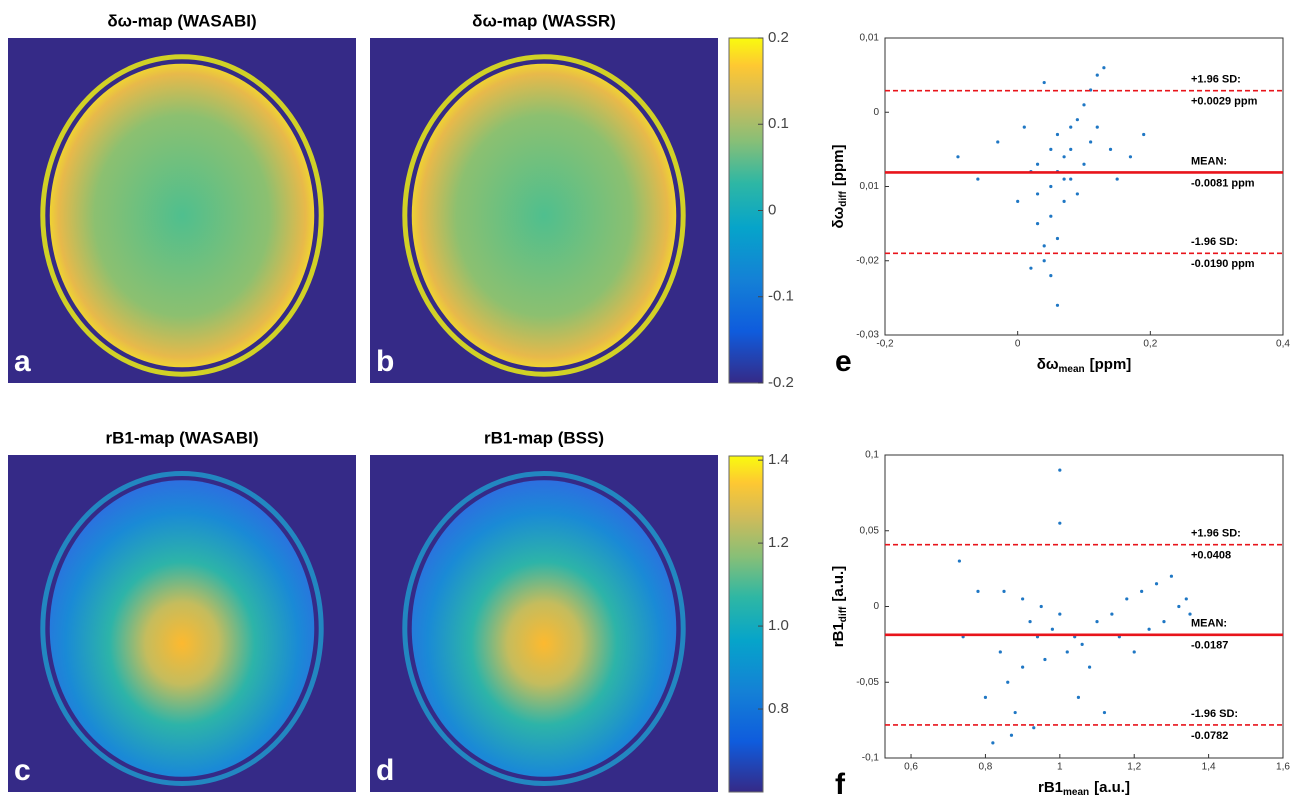 This screenshot has height=804, width=1292. Describe the element at coordinates (1209, 736) in the screenshot. I see `line-value-label: -0.0782` at that location.